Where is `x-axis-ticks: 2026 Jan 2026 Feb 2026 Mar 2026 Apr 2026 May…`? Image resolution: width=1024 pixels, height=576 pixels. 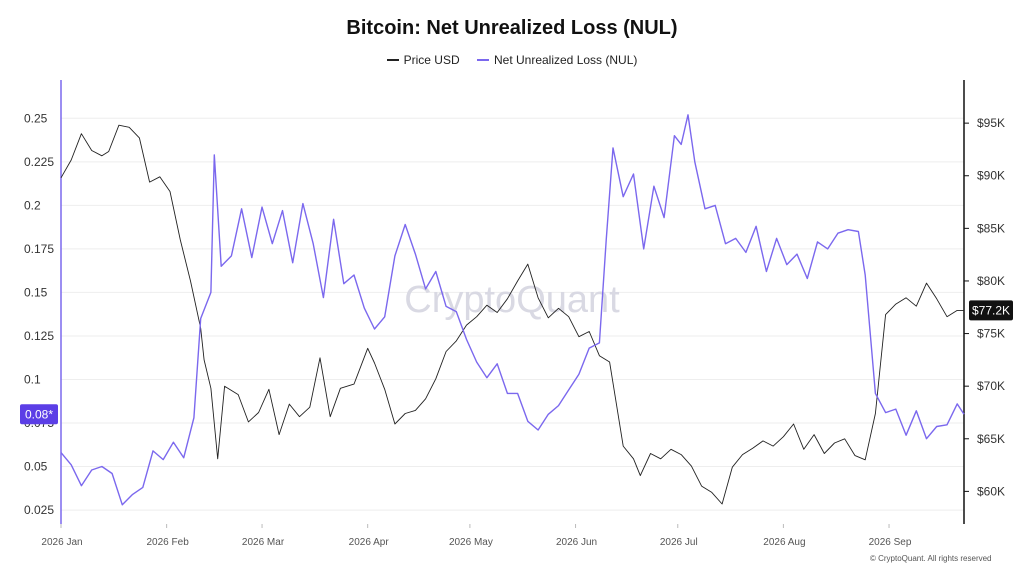 x-axis-ticks: 2026 Jan 2026 Feb 2026 Mar 2026 Apr 2026 May… is located at coordinates (476, 536).